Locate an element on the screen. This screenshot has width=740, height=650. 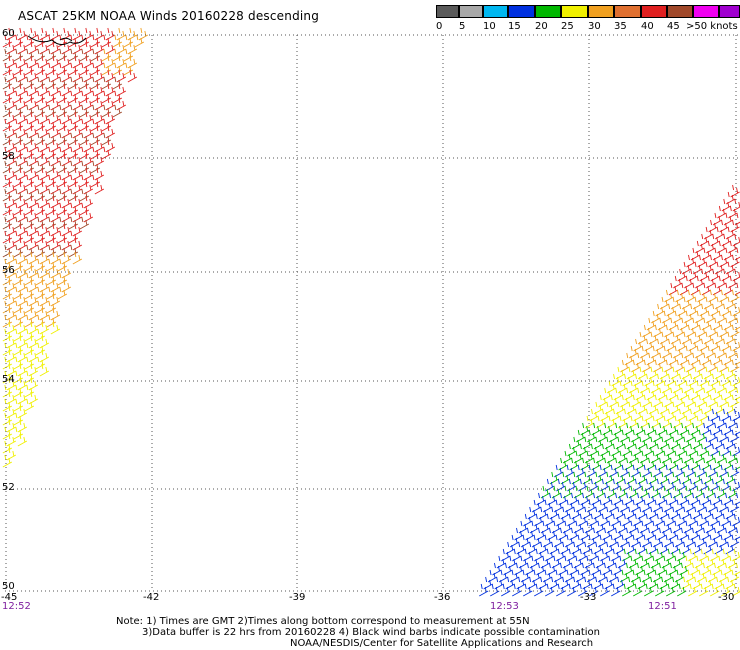
coastline is located at coordinates (57, 40).